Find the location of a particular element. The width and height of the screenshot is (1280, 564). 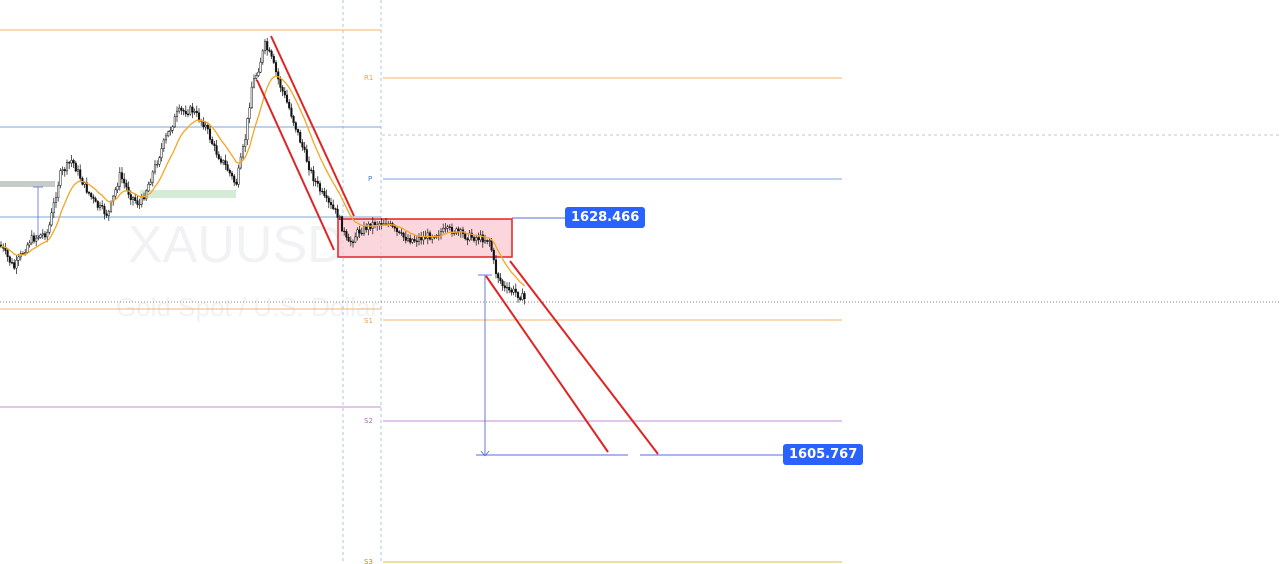

projection-line-upper is located at coordinates (584, 357).